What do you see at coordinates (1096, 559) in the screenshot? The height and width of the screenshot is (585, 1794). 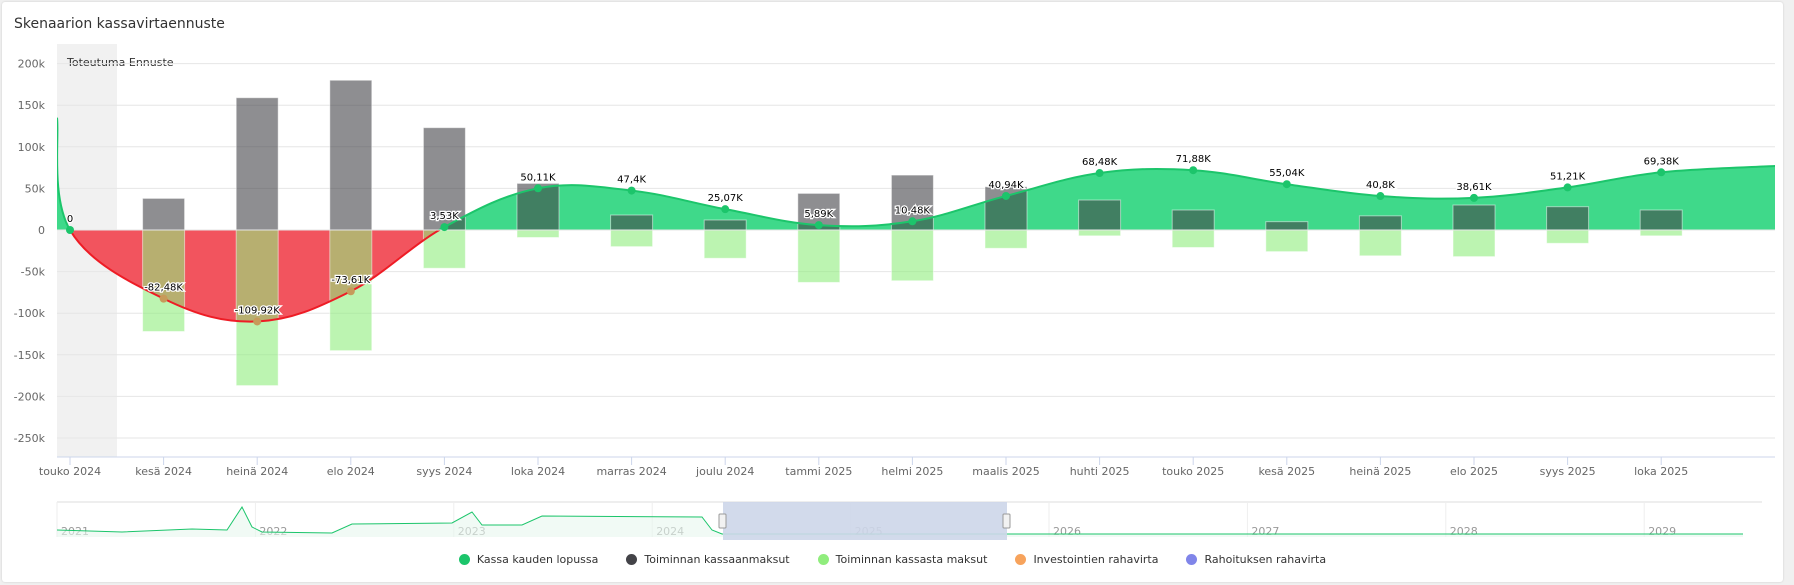 I see `legend-label: Investointien rahavirta` at bounding box center [1096, 559].